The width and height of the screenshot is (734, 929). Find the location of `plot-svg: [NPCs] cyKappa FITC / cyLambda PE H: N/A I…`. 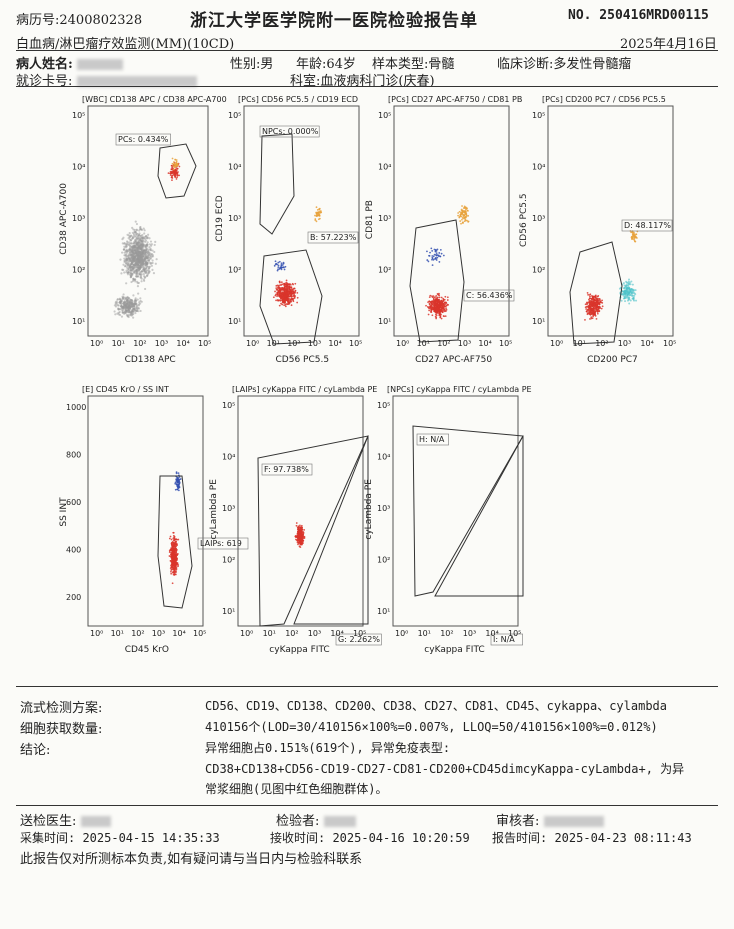

plot-svg: [NPCs] cyKappa FITC / cyLambda PE H: N/A I… is located at coordinates (448, 520).